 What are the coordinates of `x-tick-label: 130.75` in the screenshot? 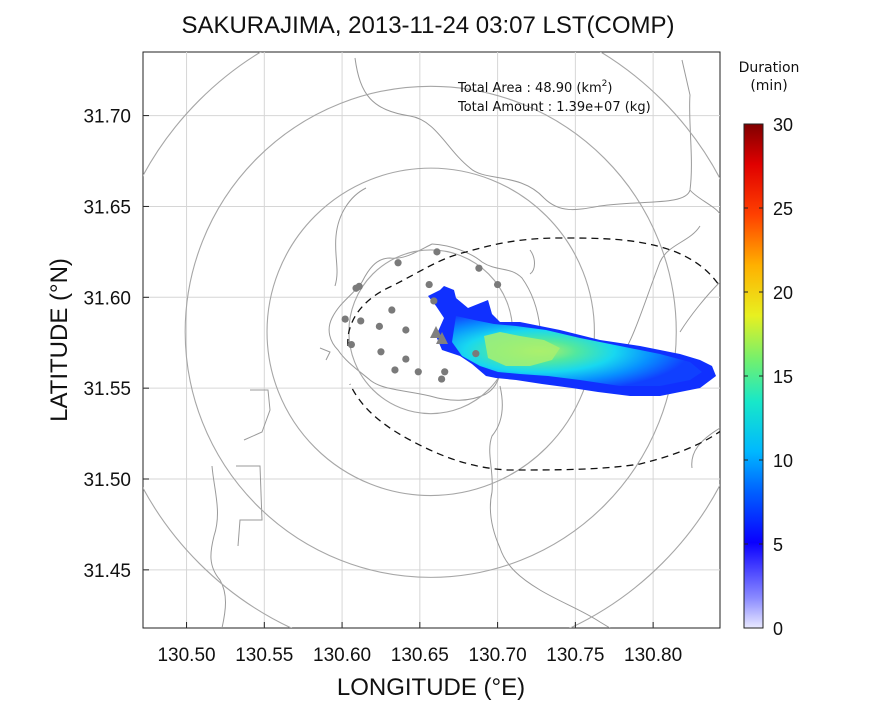 It's located at (575, 655).